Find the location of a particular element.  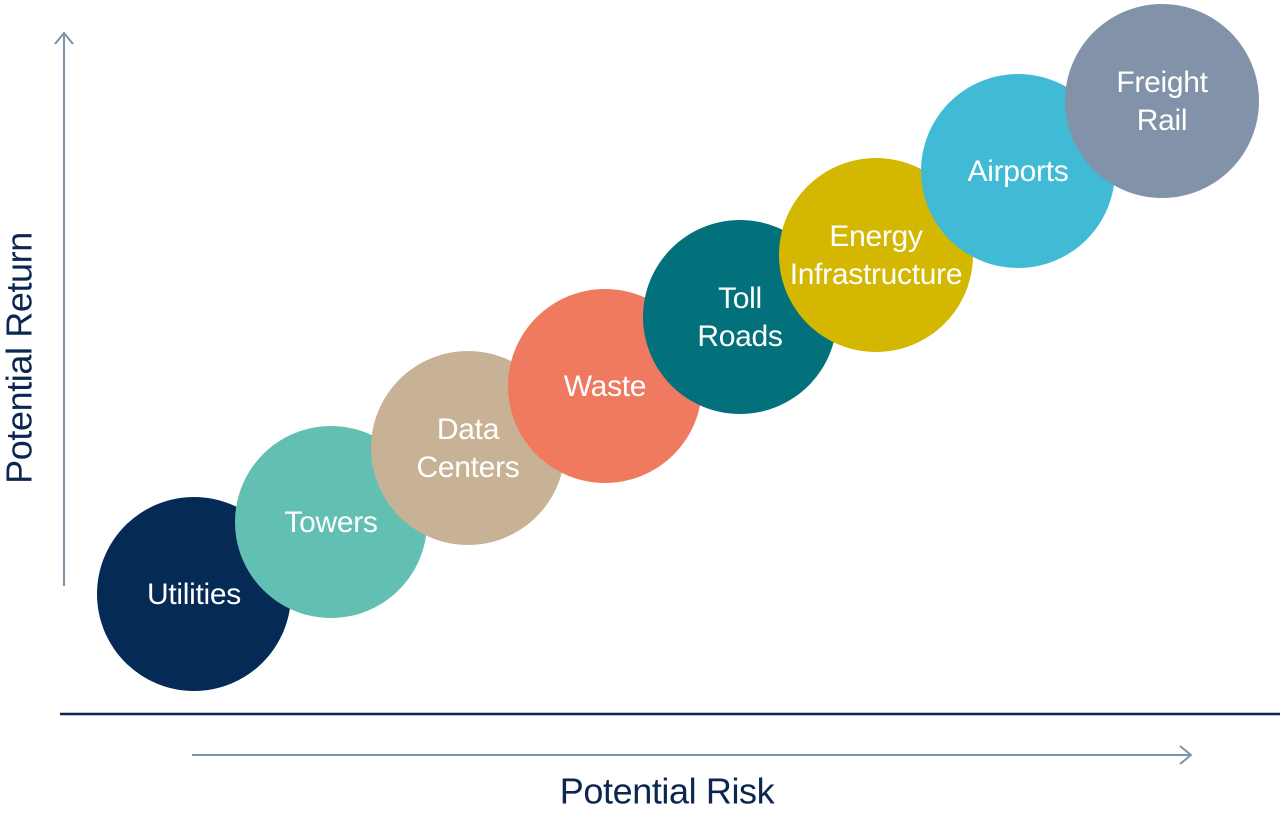

bubble-label: Utilities is located at coordinates (194, 594).